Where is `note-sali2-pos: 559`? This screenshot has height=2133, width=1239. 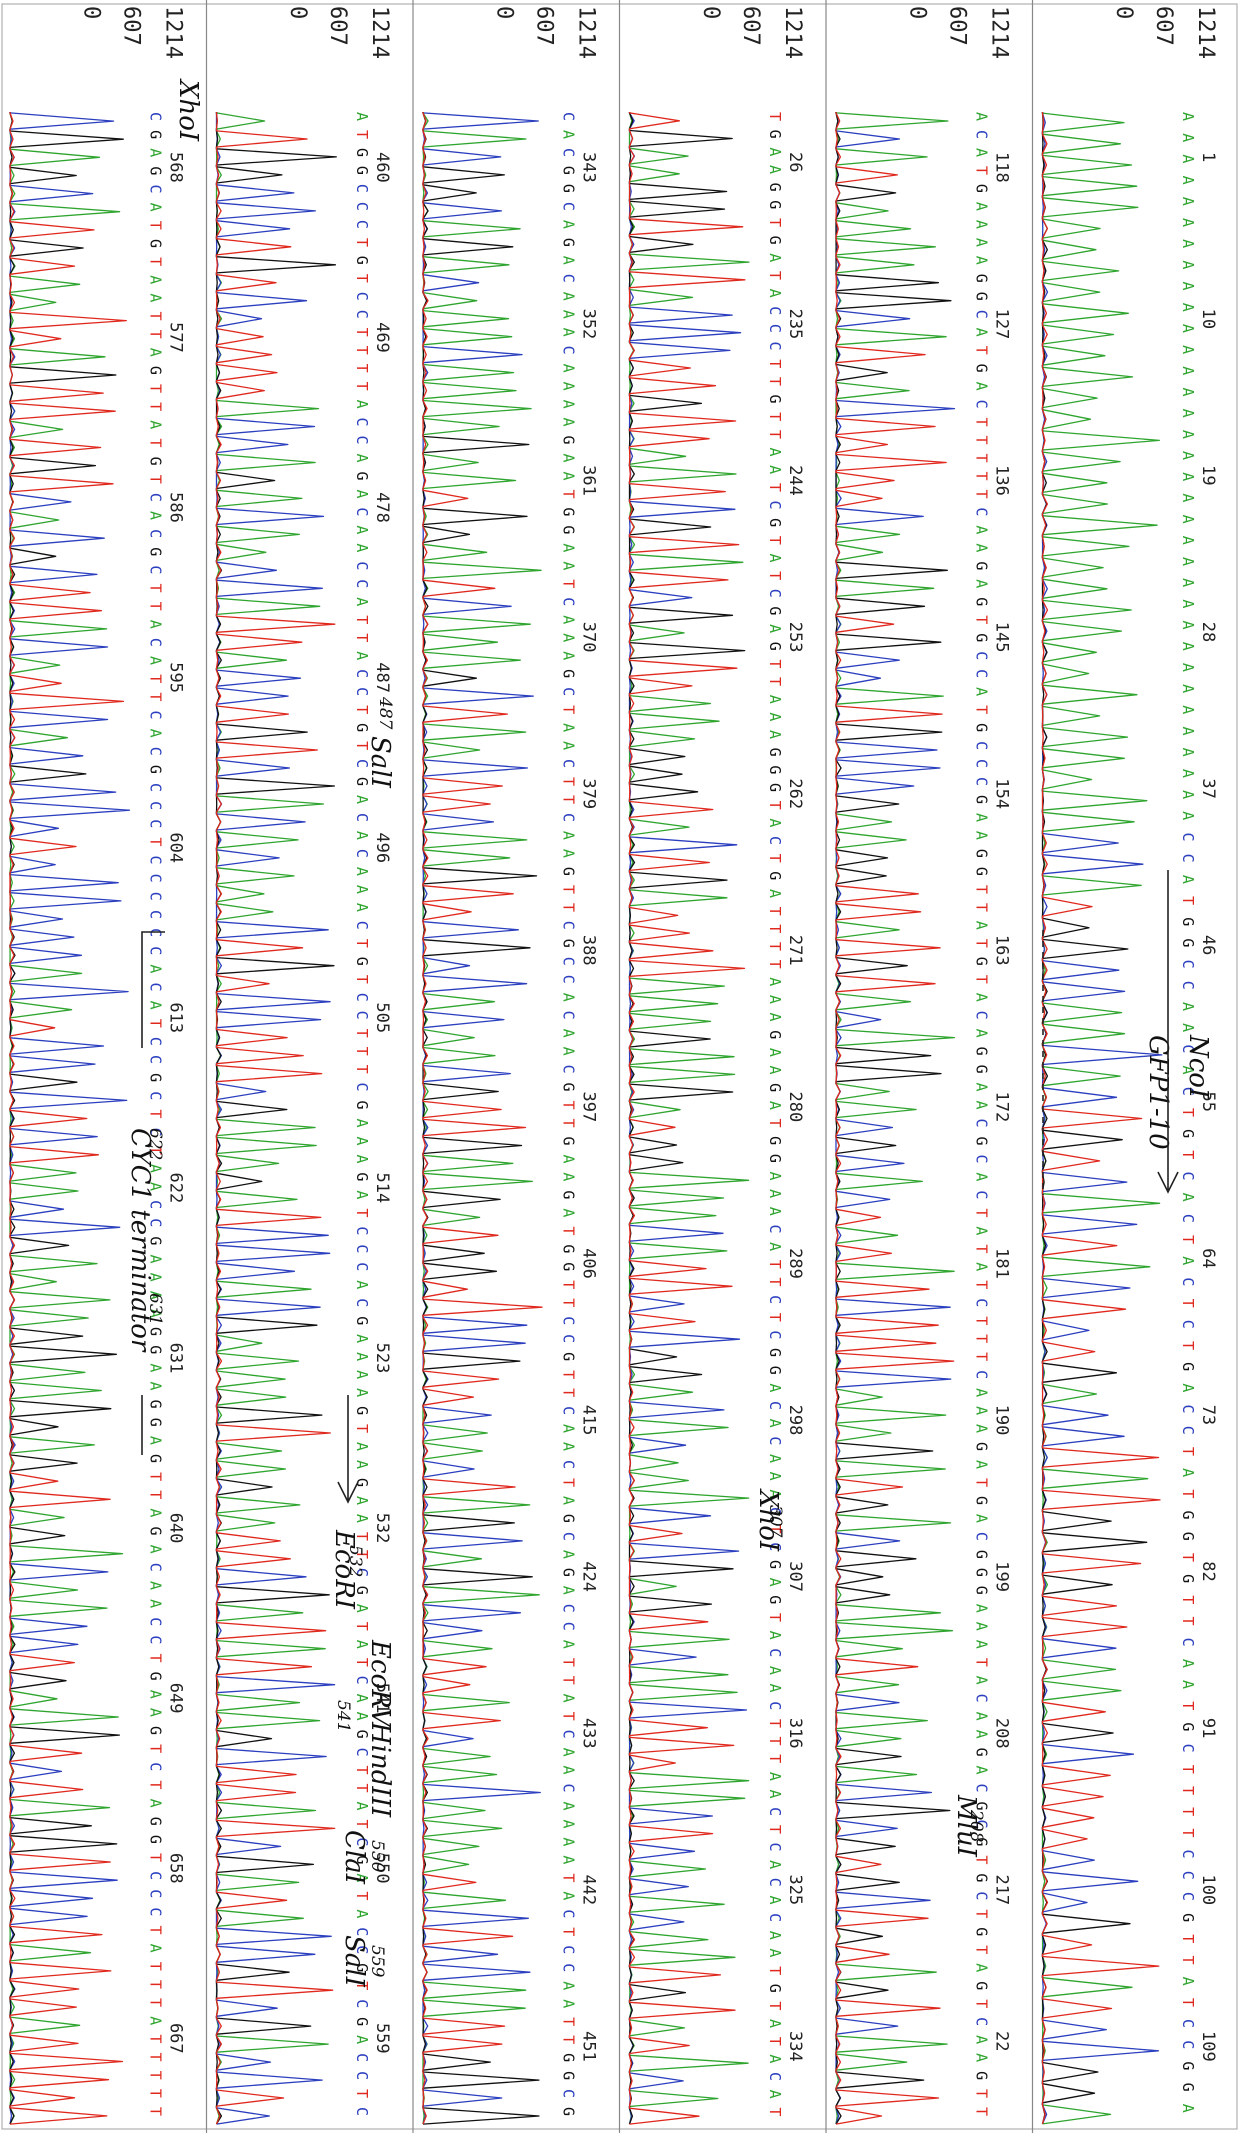 note-sali2-pos: 559 is located at coordinates (377, 1961).